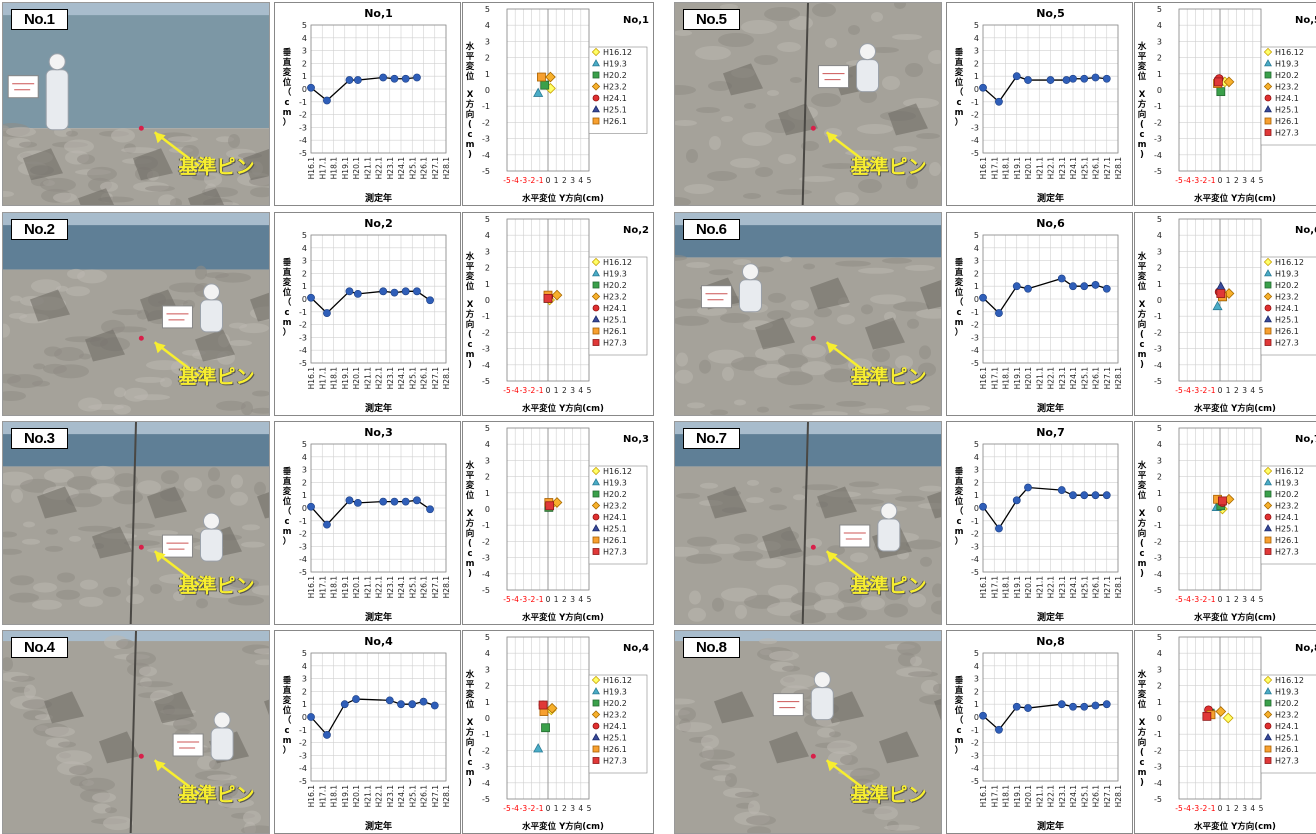 This screenshot has width=1316, height=834. Describe the element at coordinates (983, 168) in the screenshot. I see `x-tick-label: H16.1` at that location.